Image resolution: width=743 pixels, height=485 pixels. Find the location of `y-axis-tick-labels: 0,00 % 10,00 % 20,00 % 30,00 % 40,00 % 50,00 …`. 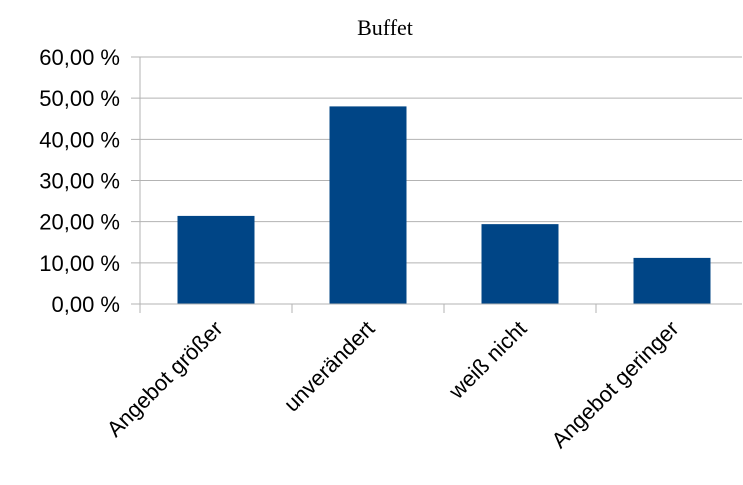

y-axis-tick-labels: 0,00 % 10,00 % 20,00 % 30,00 % 40,00 % 50,00 … is located at coordinates (79, 181).